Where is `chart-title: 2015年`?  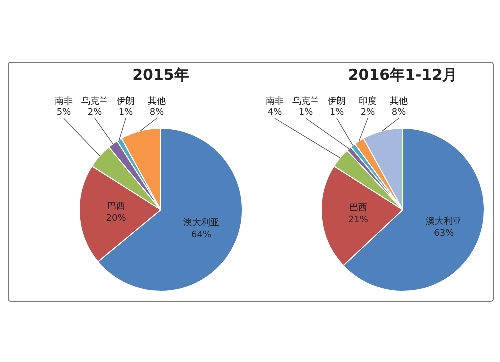
chart-title: 2015年 is located at coordinates (161, 75).